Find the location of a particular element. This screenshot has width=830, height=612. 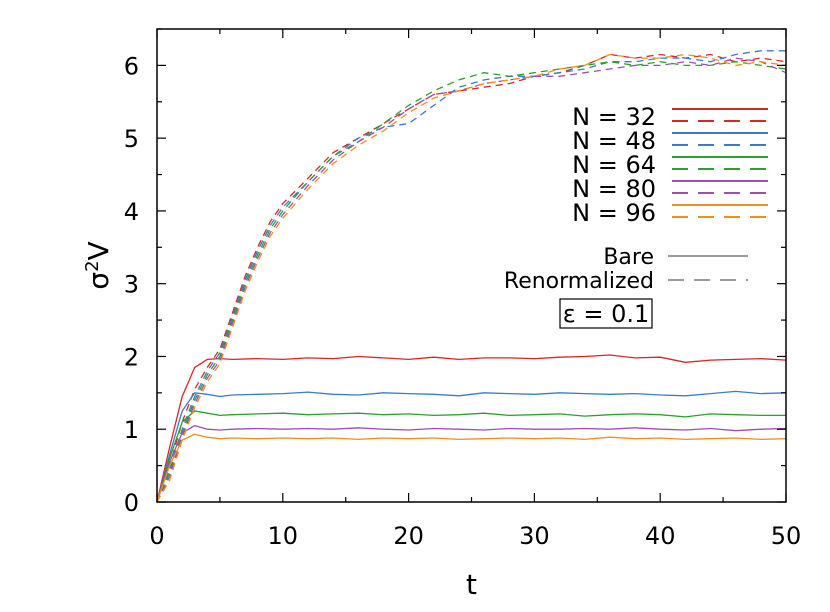

legend-label: N = 48 is located at coordinates (614, 141).